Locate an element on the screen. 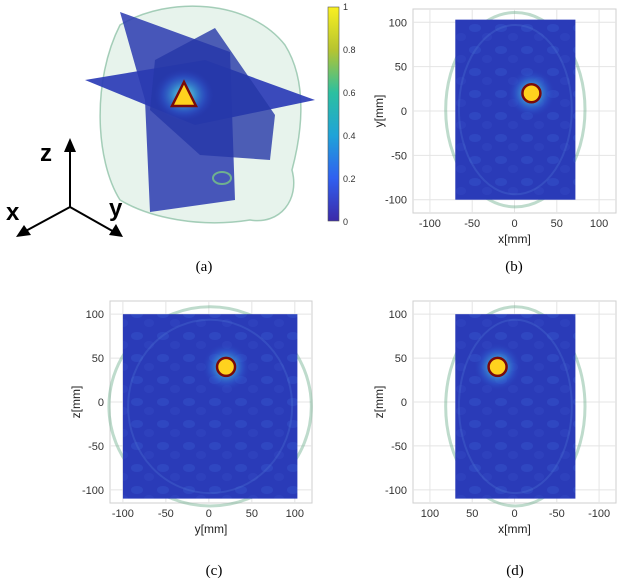 Image resolution: width=619 pixels, height=581 pixels. ear-outline-3d is located at coordinates (222, 178).